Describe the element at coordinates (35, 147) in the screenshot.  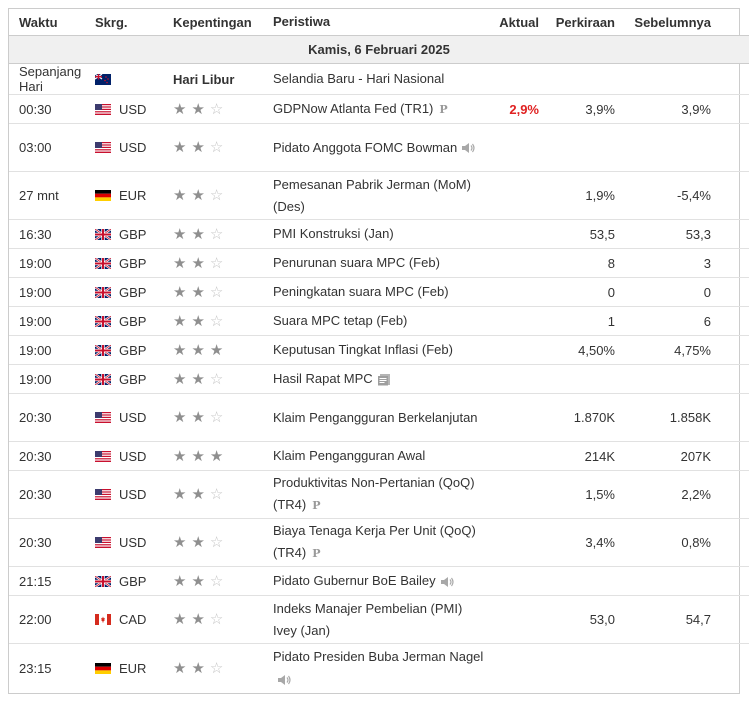
I see `event-time-text: 03:00` at that location.